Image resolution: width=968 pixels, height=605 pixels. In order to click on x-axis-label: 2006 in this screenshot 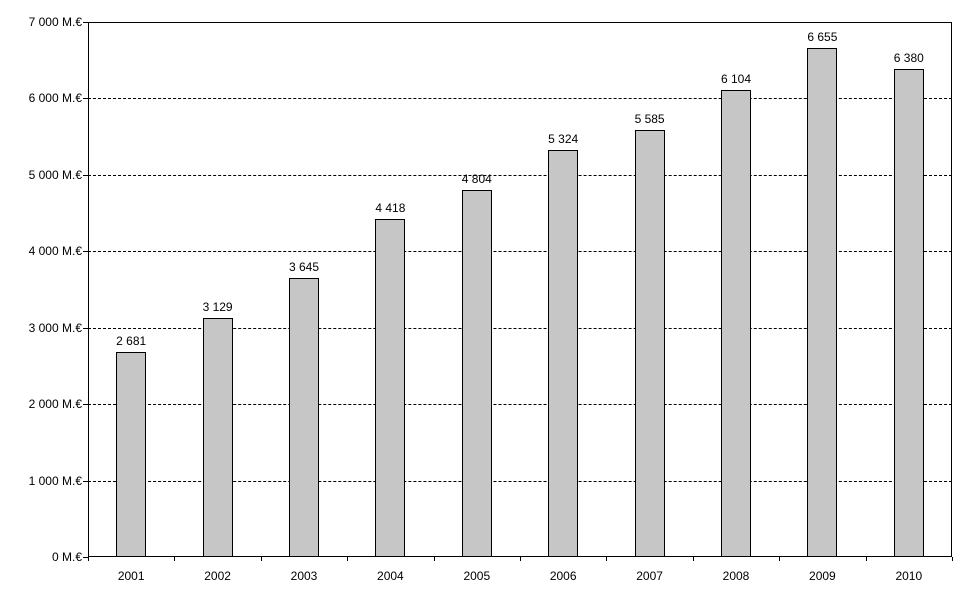, I will do `click(563, 576)`.